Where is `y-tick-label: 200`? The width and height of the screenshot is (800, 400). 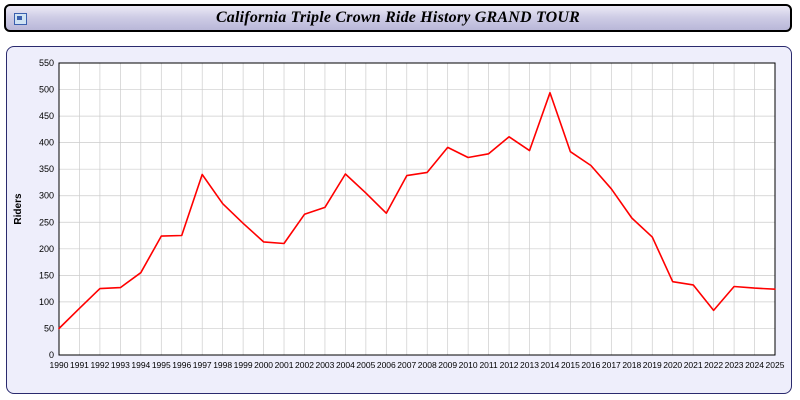
y-tick-label: 200 is located at coordinates (46, 249).